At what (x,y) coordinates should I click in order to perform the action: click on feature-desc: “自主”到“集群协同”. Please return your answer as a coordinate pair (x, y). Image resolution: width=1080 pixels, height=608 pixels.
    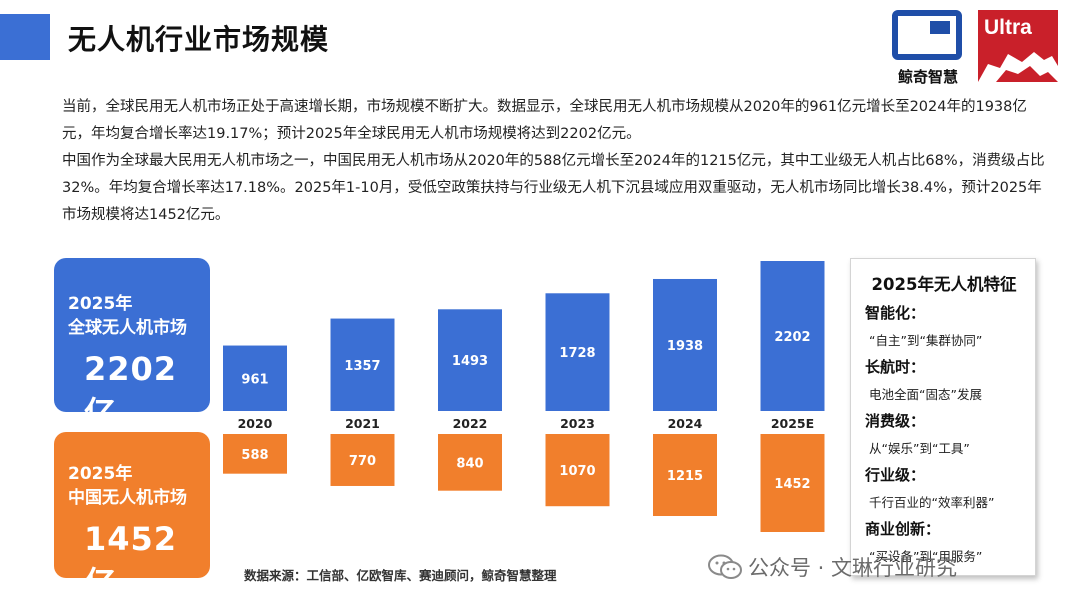
    Looking at the image, I should click on (926, 340).